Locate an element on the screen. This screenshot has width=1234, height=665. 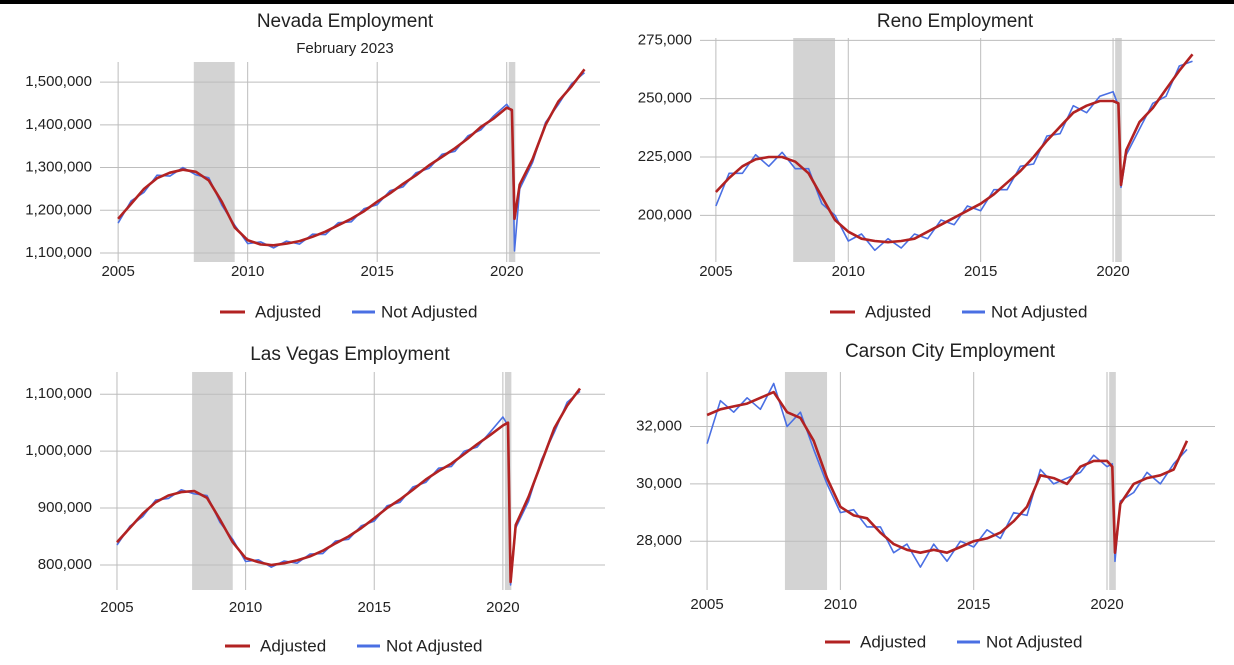
y-tick-label: 1,500,000 is located at coordinates (58, 81).